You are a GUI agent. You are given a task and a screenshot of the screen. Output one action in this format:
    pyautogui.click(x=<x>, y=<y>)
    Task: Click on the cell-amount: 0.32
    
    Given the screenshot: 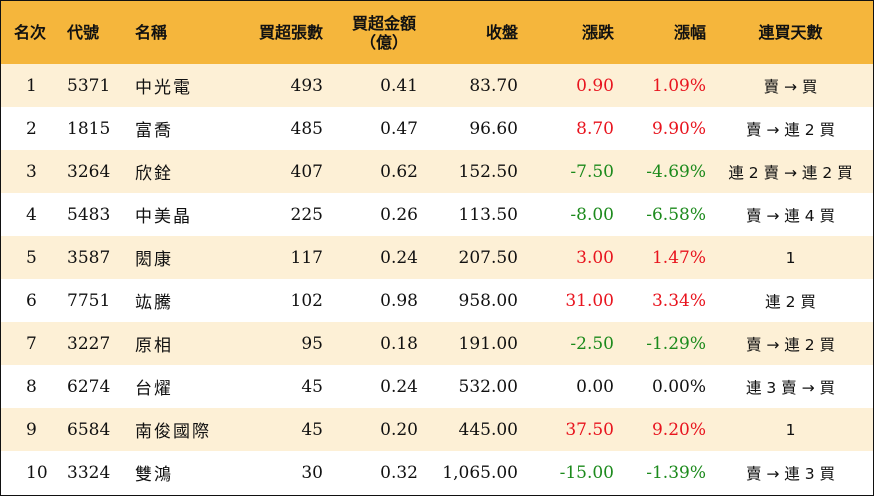 What is the action you would take?
    pyautogui.click(x=399, y=472)
    